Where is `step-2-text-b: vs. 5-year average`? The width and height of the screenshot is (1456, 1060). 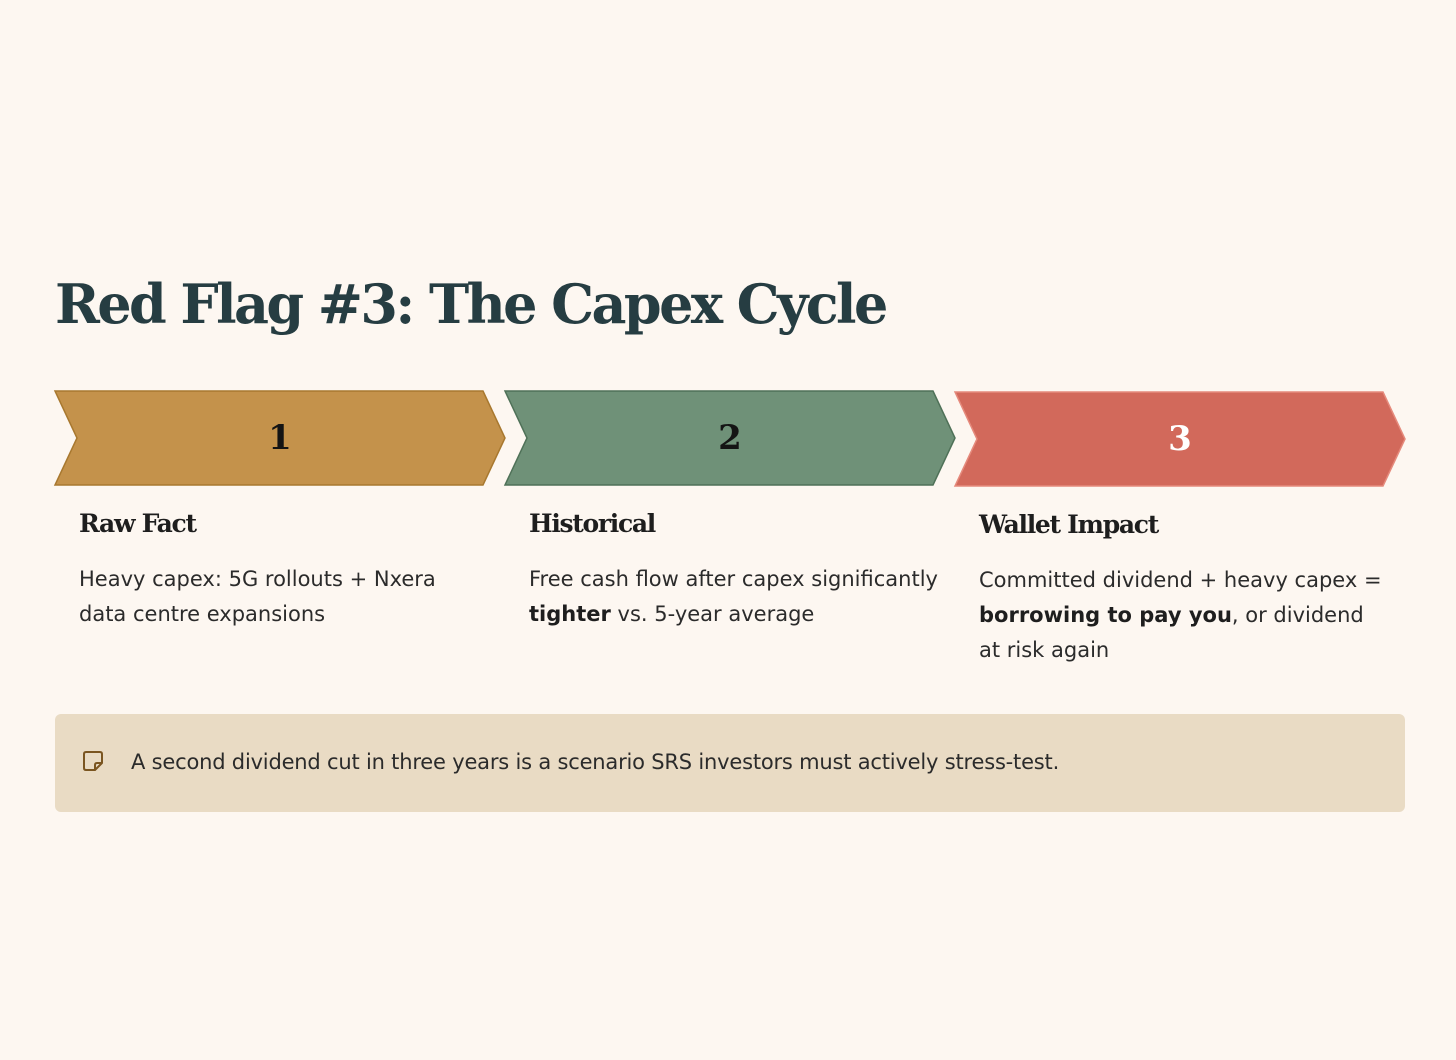 step-2-text-b: vs. 5-year average is located at coordinates (712, 614).